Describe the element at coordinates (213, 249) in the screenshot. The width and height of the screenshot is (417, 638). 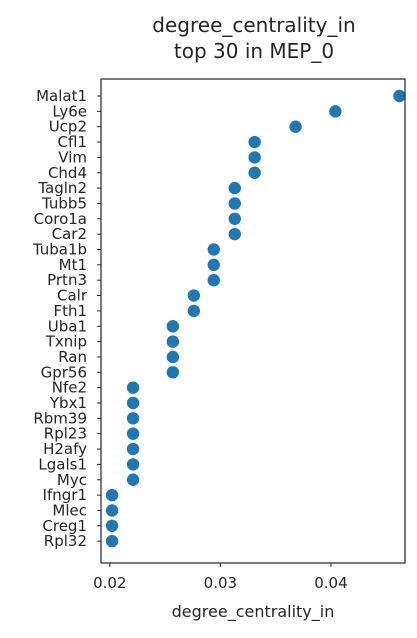
I see `data-point-tuba1b` at that location.